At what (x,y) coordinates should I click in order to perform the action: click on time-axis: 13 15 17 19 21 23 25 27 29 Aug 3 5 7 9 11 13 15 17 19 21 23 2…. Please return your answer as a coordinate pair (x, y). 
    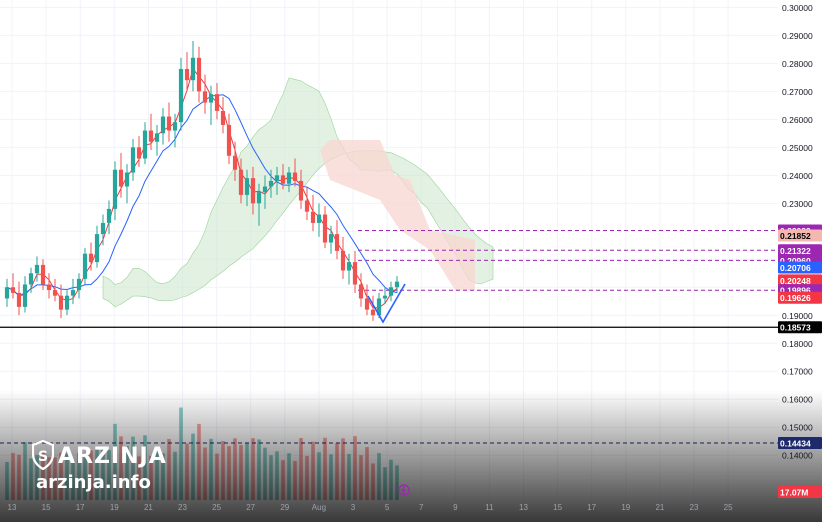
    Looking at the image, I should click on (371, 507).